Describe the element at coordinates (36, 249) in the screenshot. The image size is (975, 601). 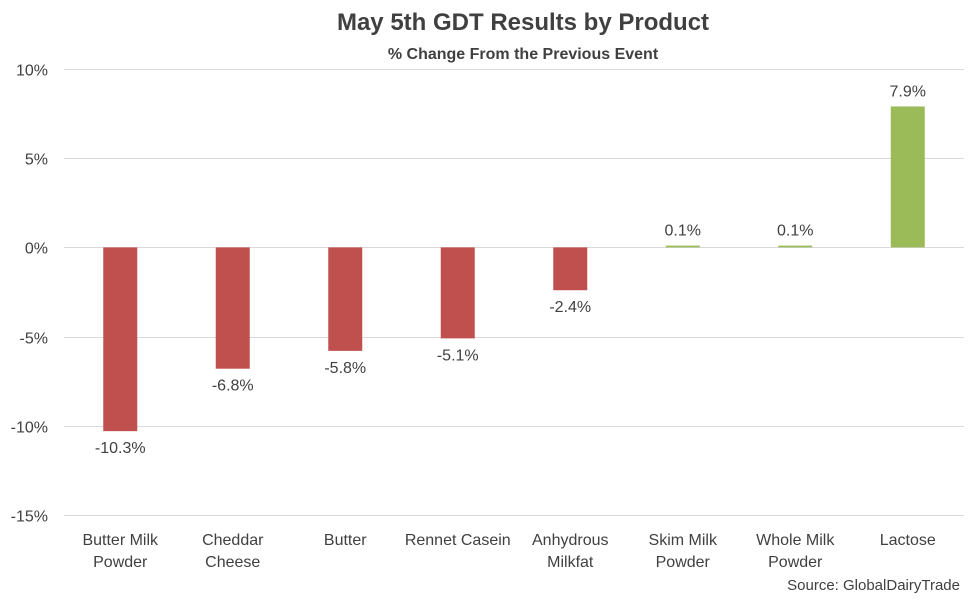
I see `y-tick-label: 0%` at that location.